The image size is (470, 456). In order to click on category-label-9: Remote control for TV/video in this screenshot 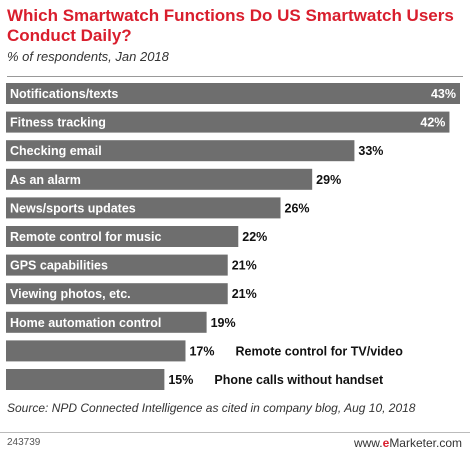, I will do `click(319, 351)`.